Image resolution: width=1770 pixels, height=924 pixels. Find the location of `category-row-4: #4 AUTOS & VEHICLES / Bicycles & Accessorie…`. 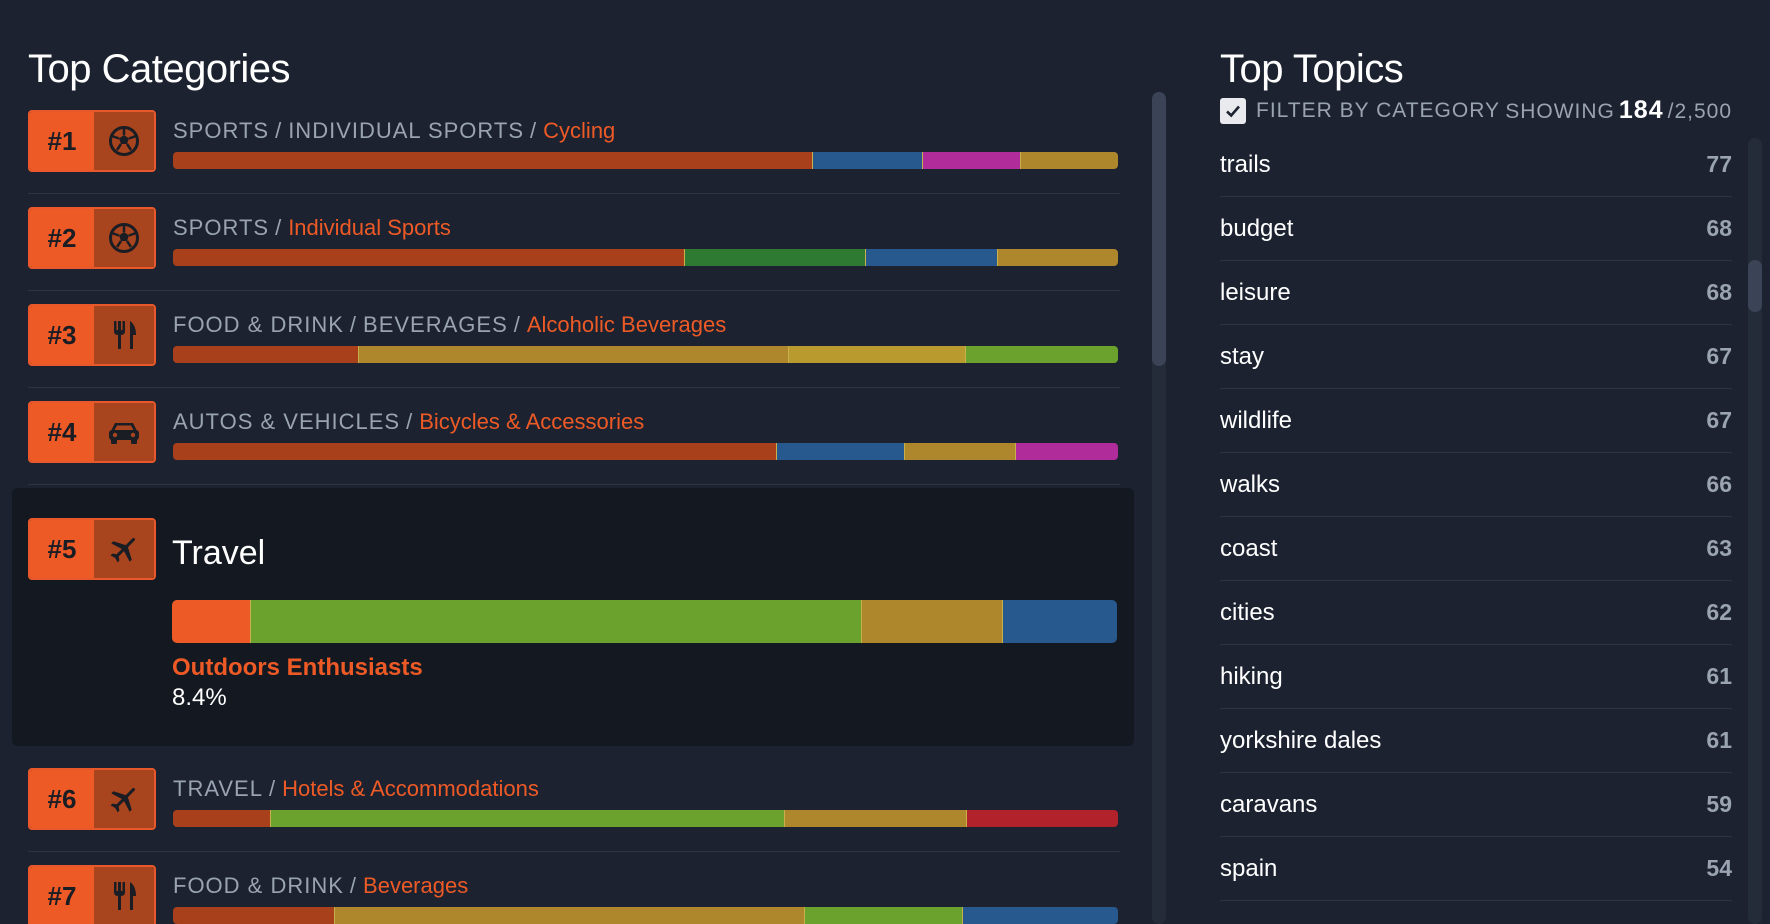

category-row-4: #4 AUTOS & VEHICLES / Bicycles & Accessorie… is located at coordinates (574, 436).